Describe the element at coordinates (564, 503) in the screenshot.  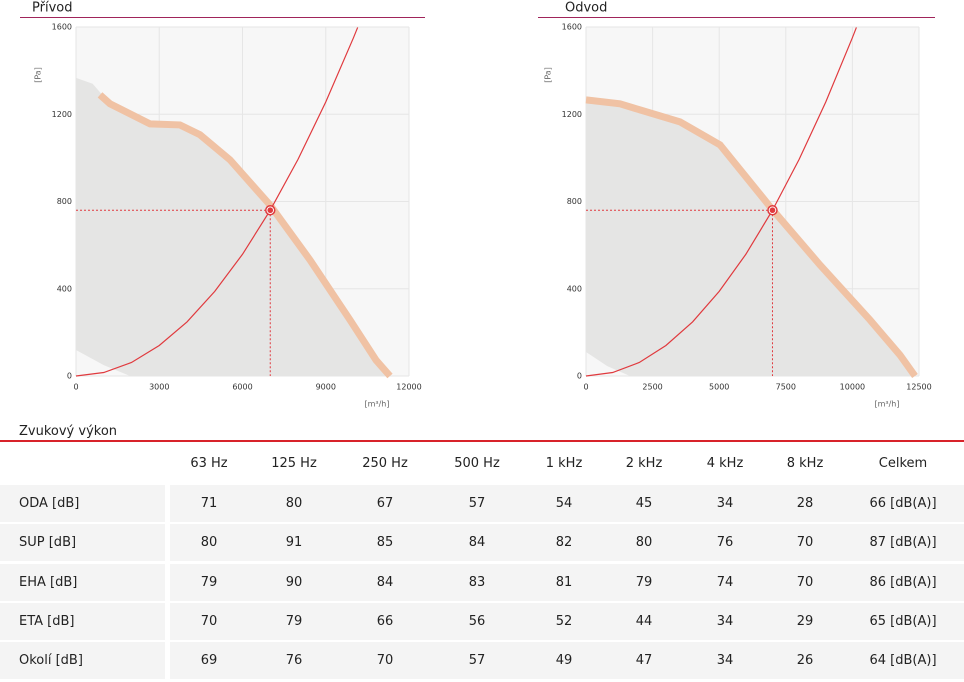
I see `table-value: 54` at that location.